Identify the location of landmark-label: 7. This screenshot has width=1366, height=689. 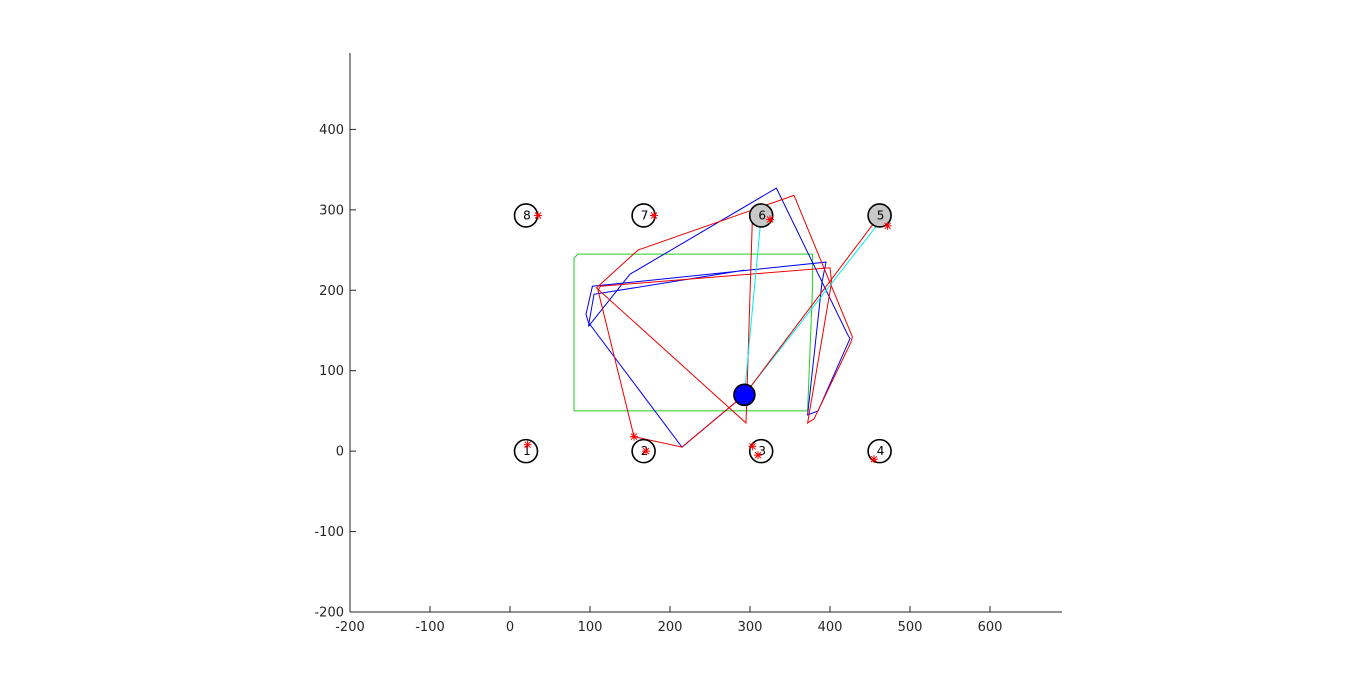
(645, 215).